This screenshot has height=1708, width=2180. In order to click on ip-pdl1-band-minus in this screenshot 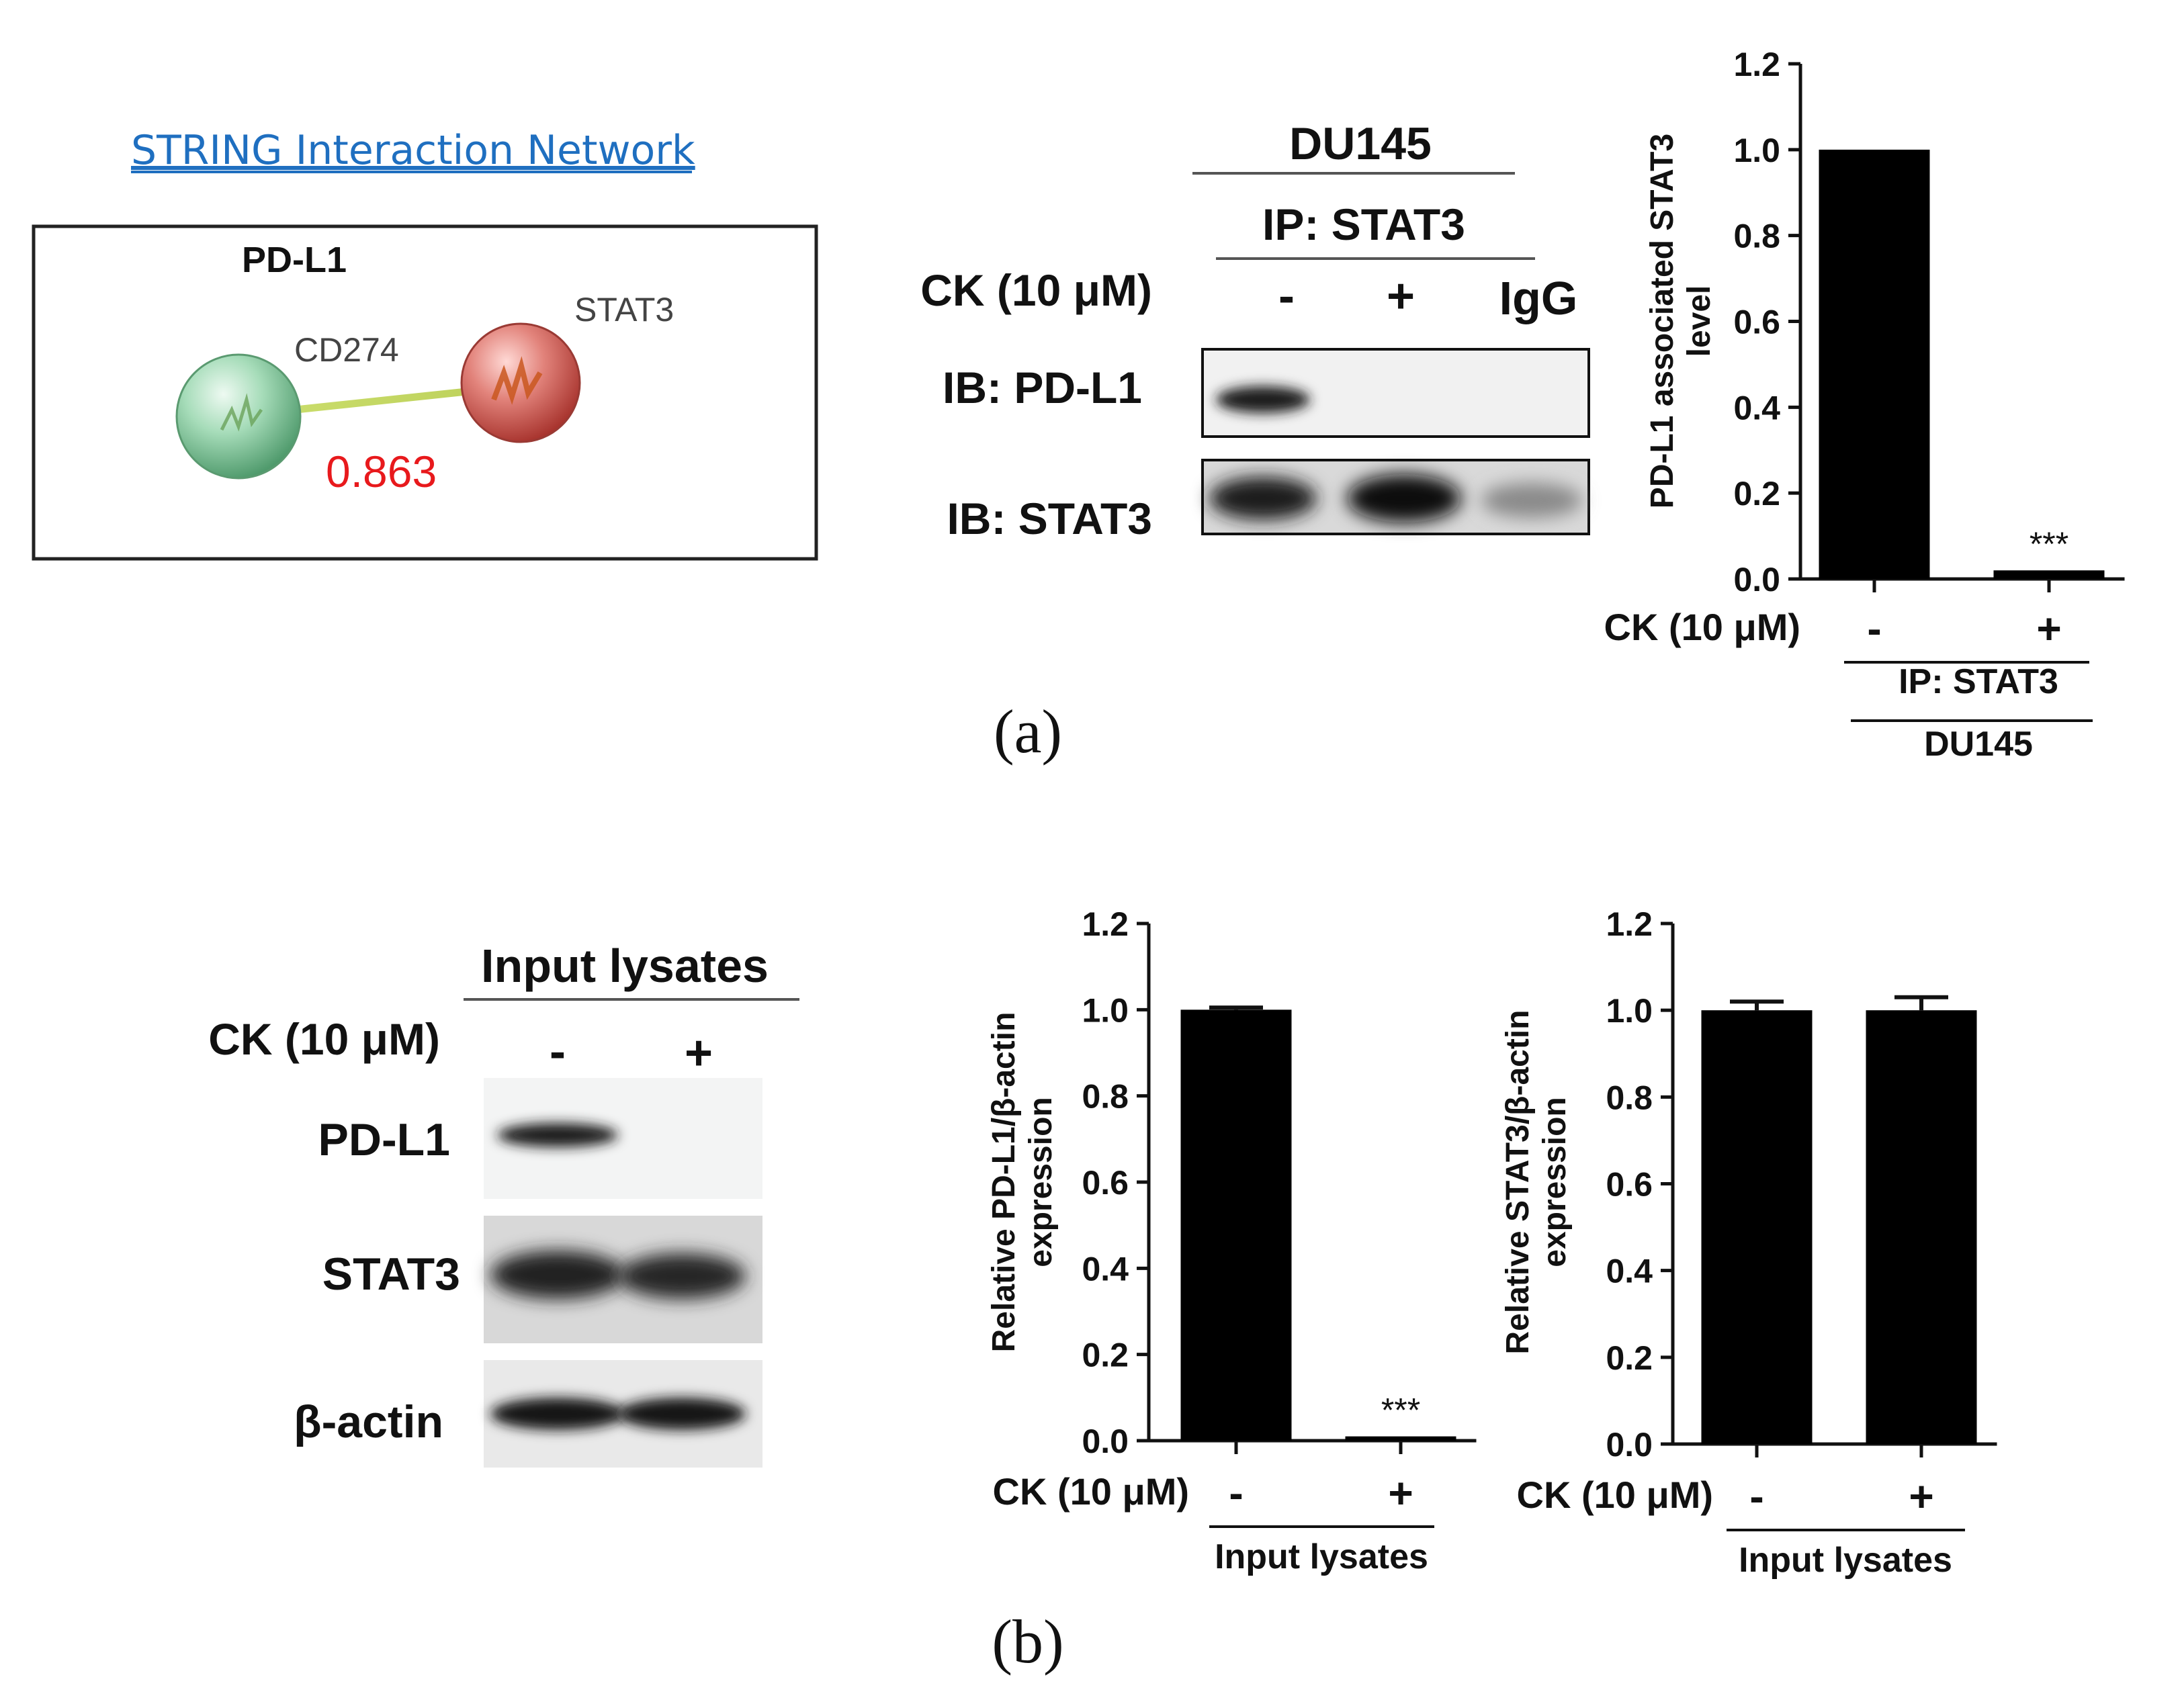, I will do `click(1263, 400)`.